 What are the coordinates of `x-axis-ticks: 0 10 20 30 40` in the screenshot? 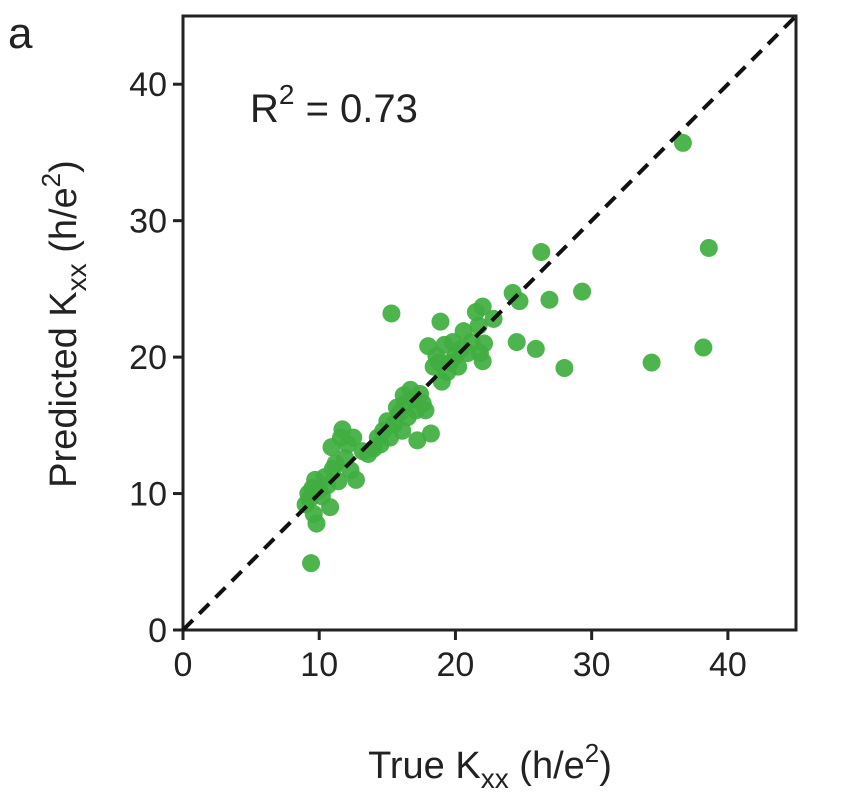 It's located at (460, 657).